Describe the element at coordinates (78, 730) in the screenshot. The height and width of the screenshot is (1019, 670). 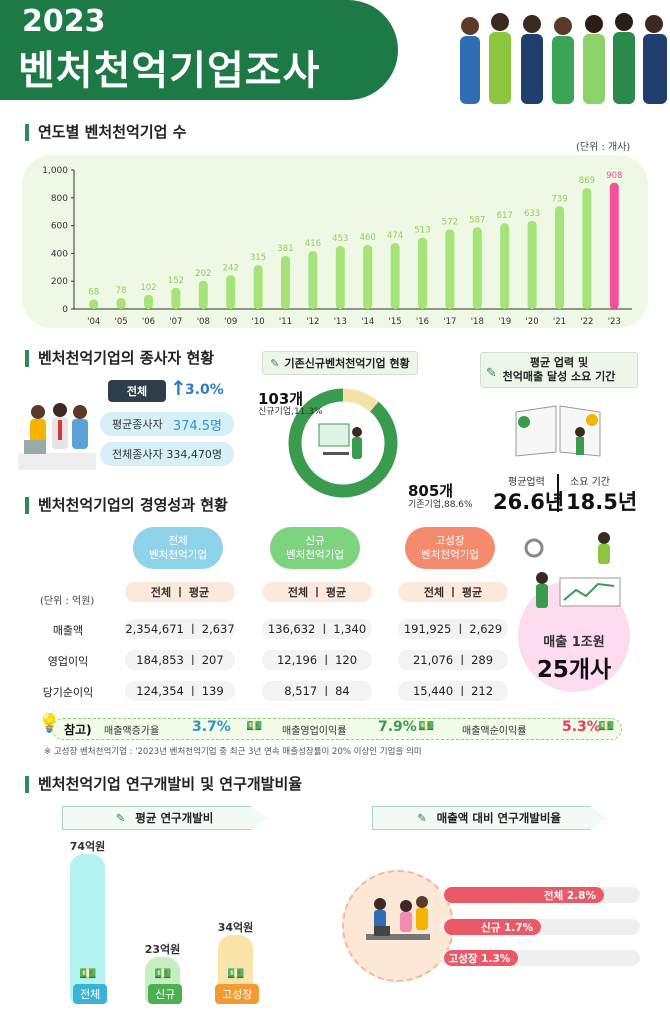
I see `reference-label: 참고)` at that location.